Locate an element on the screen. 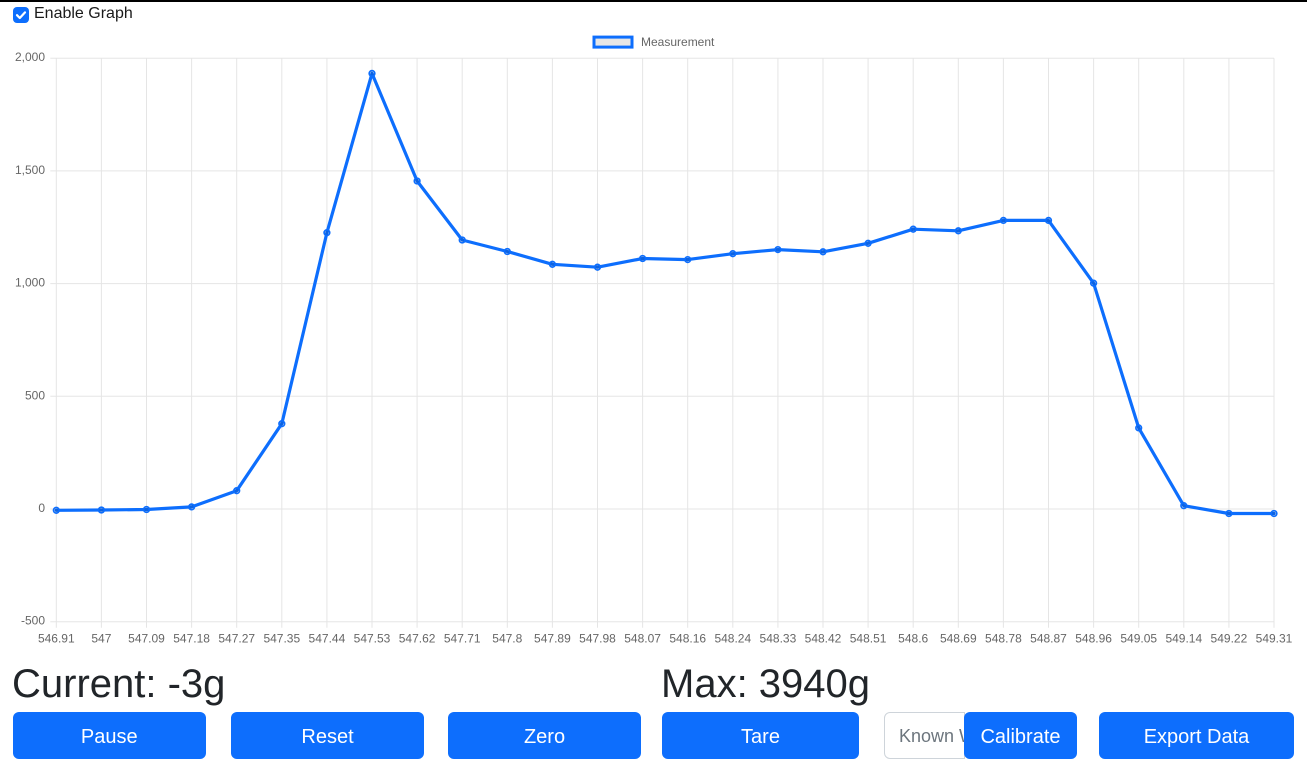 The height and width of the screenshot is (784, 1307). svg-text: 548.78 is located at coordinates (1003, 639).